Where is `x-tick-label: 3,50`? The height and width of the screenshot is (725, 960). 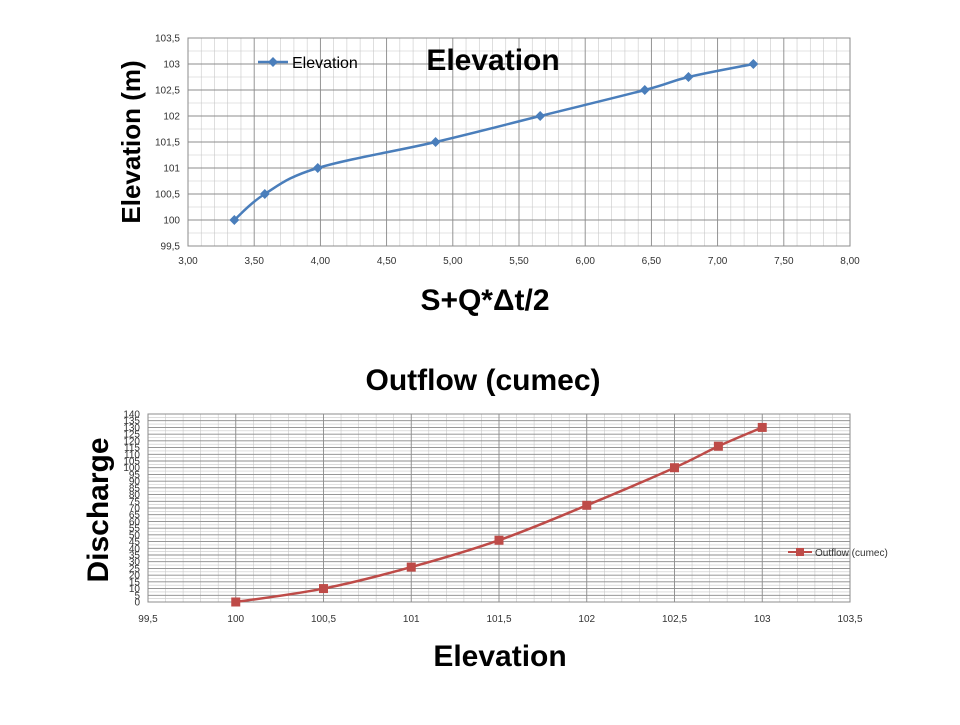 x-tick-label: 3,50 is located at coordinates (254, 261).